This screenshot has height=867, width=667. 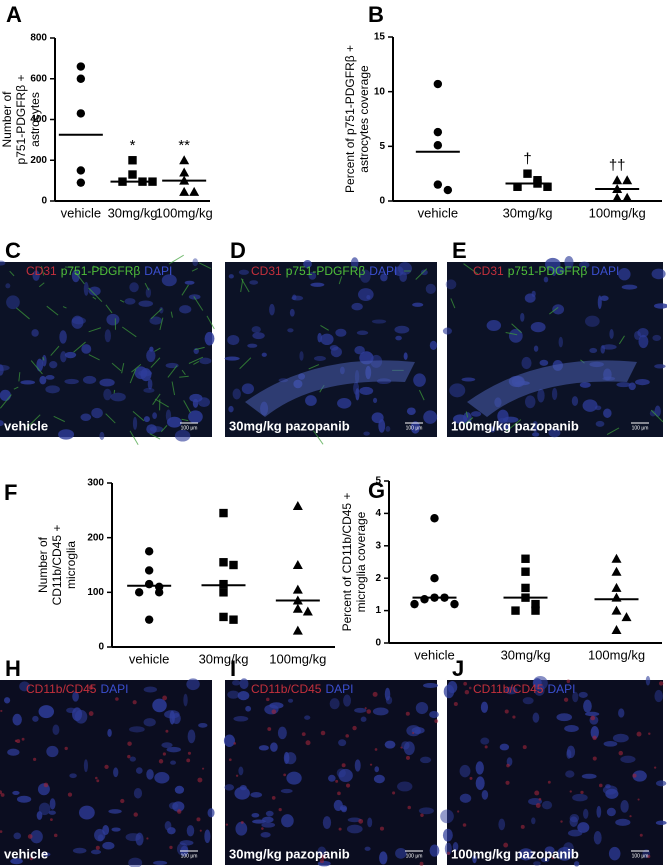 What do you see at coordinates (57, 565) in the screenshot?
I see `y-axis-label: Number ofCD11b/CD45 +microglia` at bounding box center [57, 565].